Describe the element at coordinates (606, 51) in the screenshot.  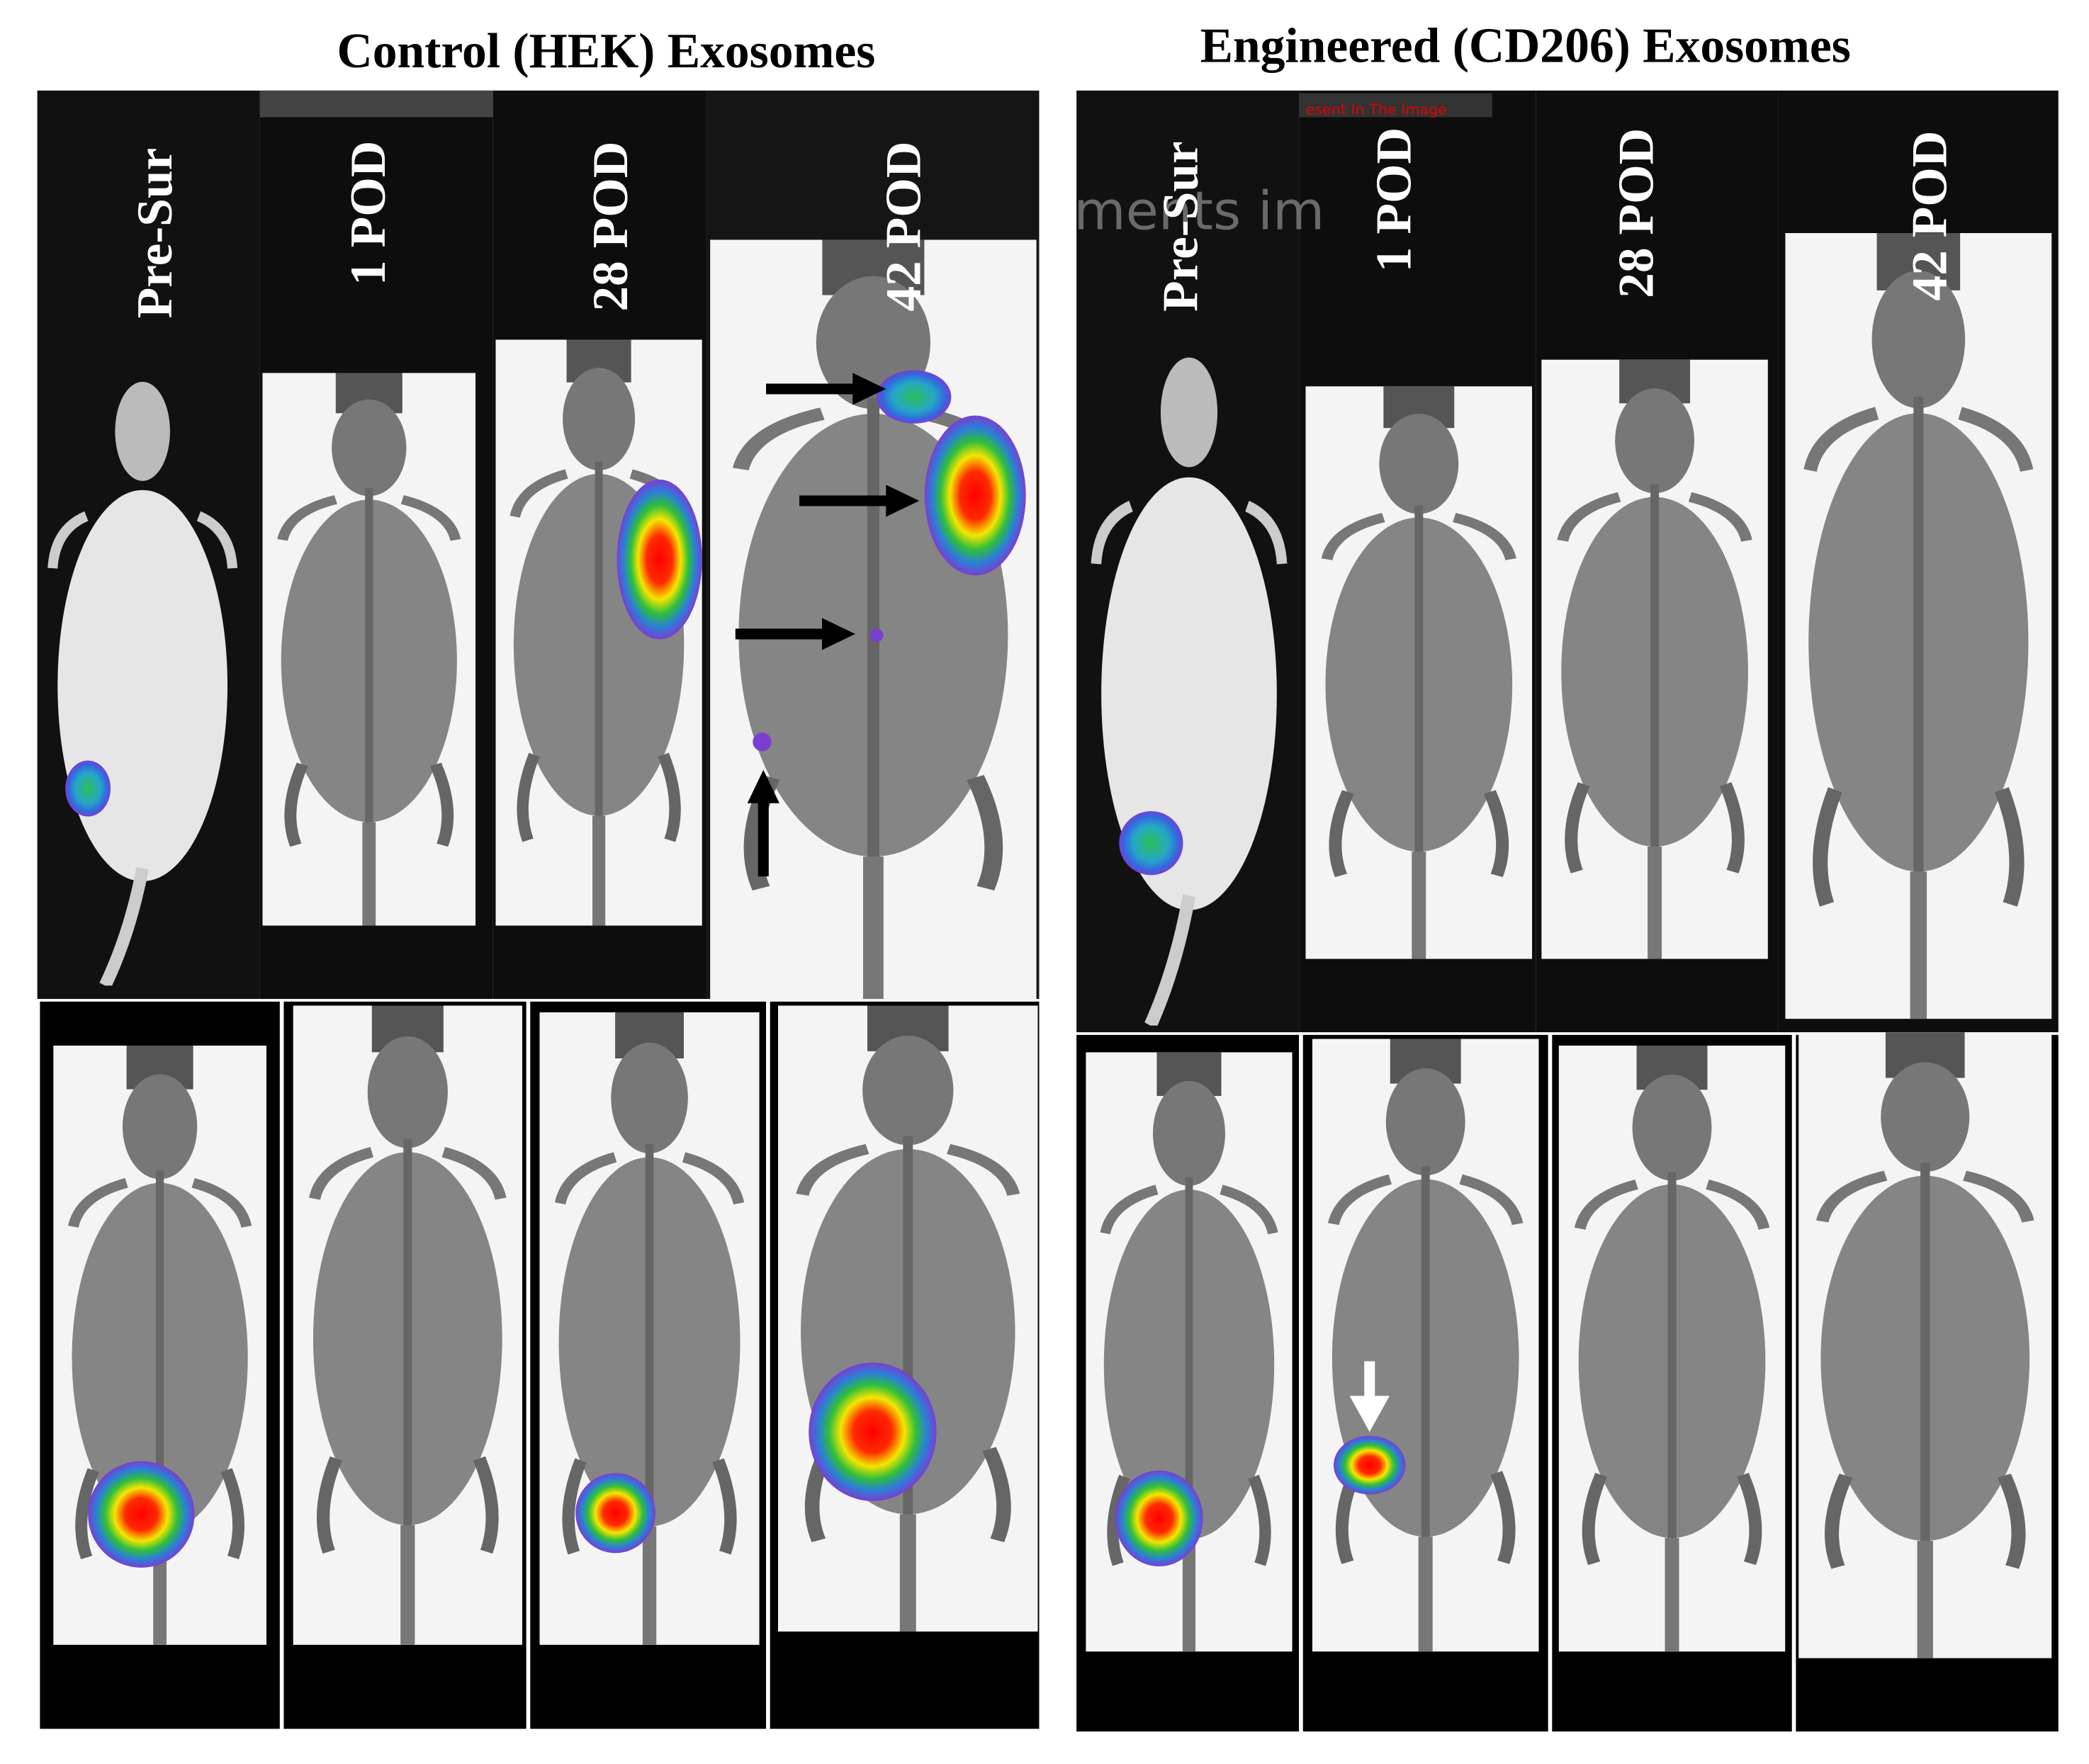
I see `panel-title: Control (HEK) Exosomes` at that location.